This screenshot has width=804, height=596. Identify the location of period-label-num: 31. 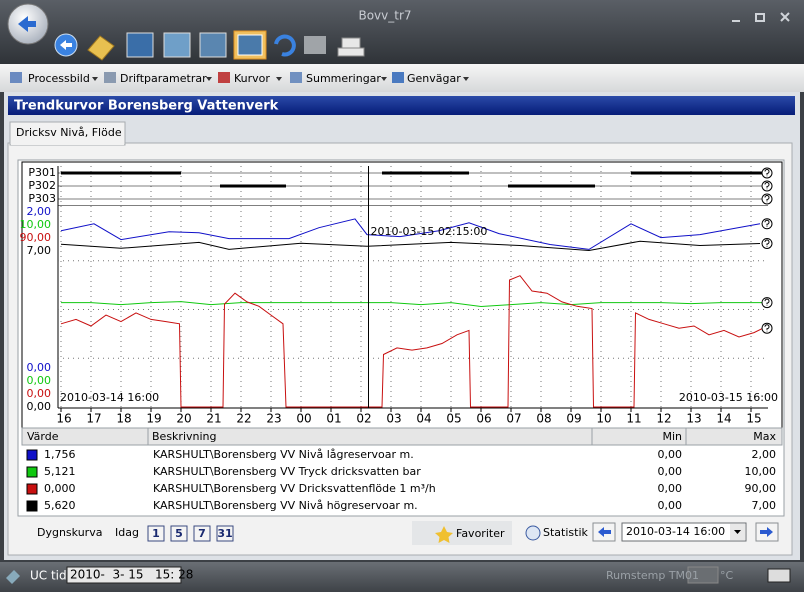
(224, 533).